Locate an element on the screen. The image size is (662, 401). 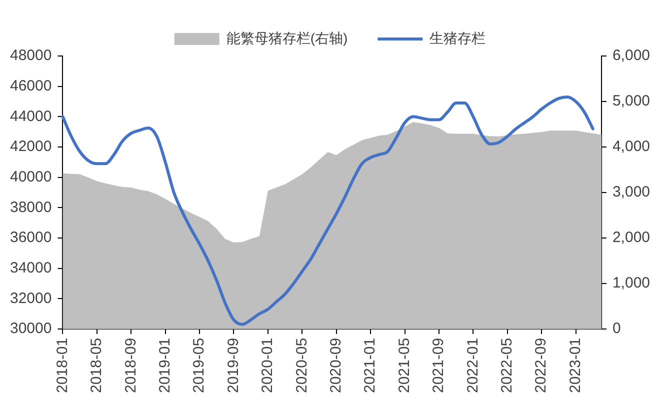
x-tick-label: 2018-01 is located at coordinates (62, 366).